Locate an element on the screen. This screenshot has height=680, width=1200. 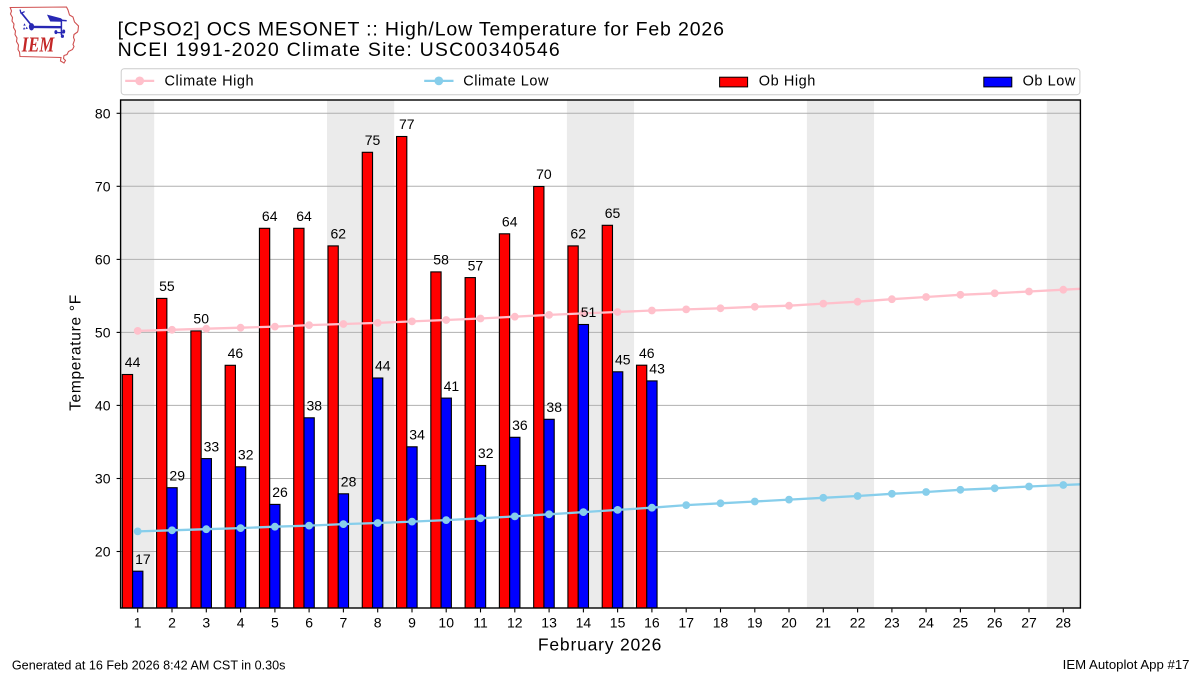
svg-text: 13 is located at coordinates (549, 623).